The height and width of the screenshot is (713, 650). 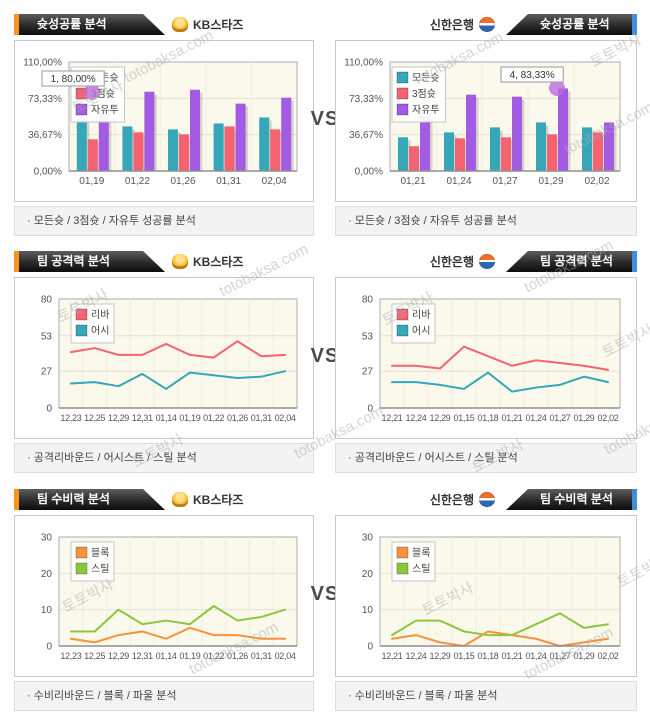 I want to click on svg-text: 01,18, so click(x=487, y=656).